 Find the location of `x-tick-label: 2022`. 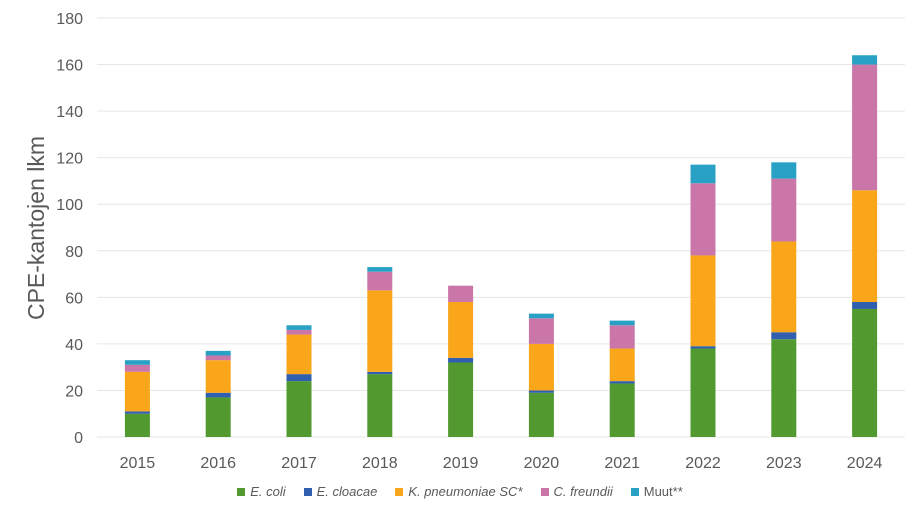

x-tick-label: 2022 is located at coordinates (703, 463).